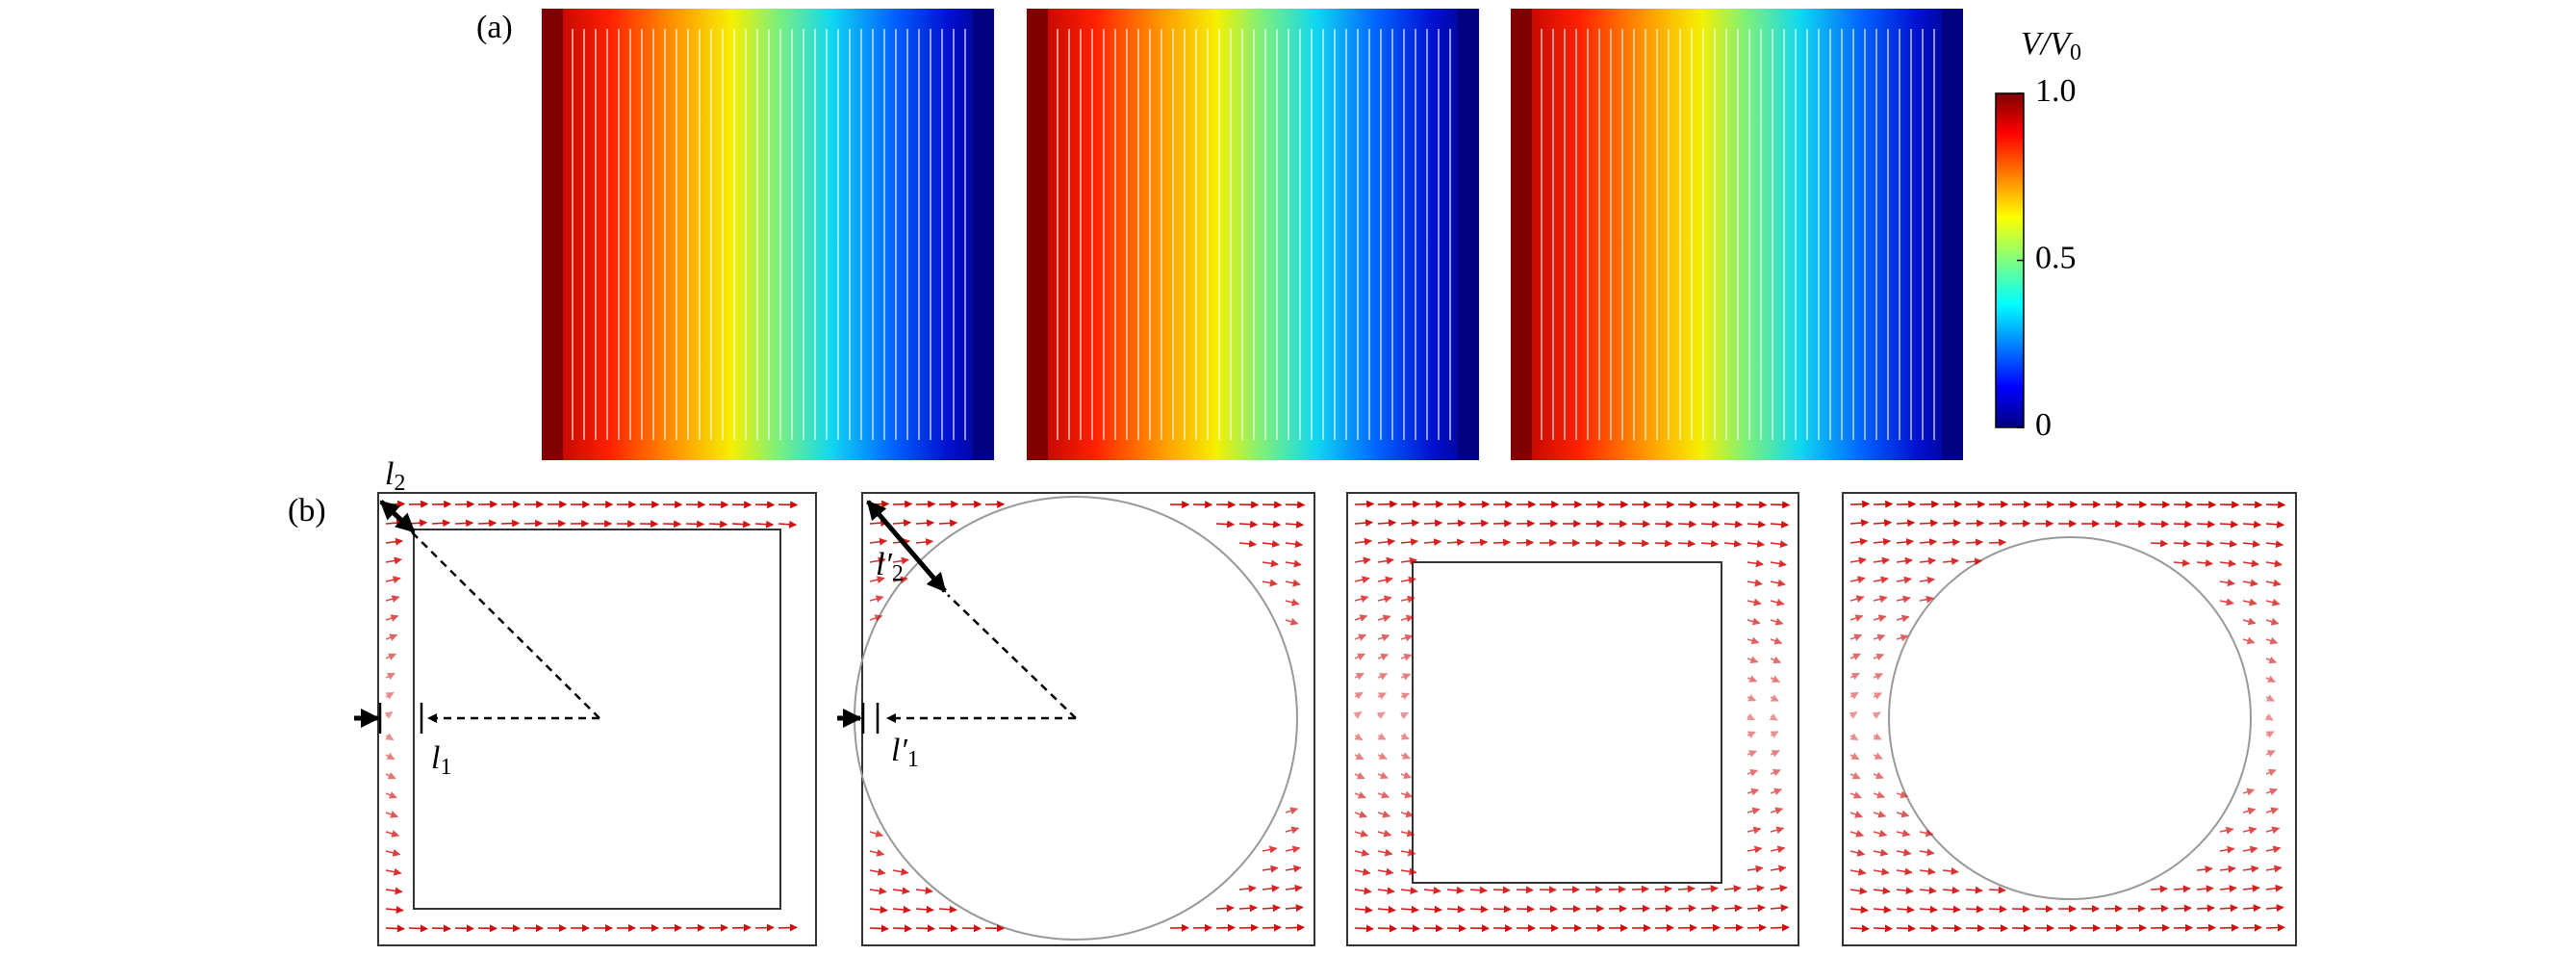  I want to click on inner-circle, so click(2070, 718).